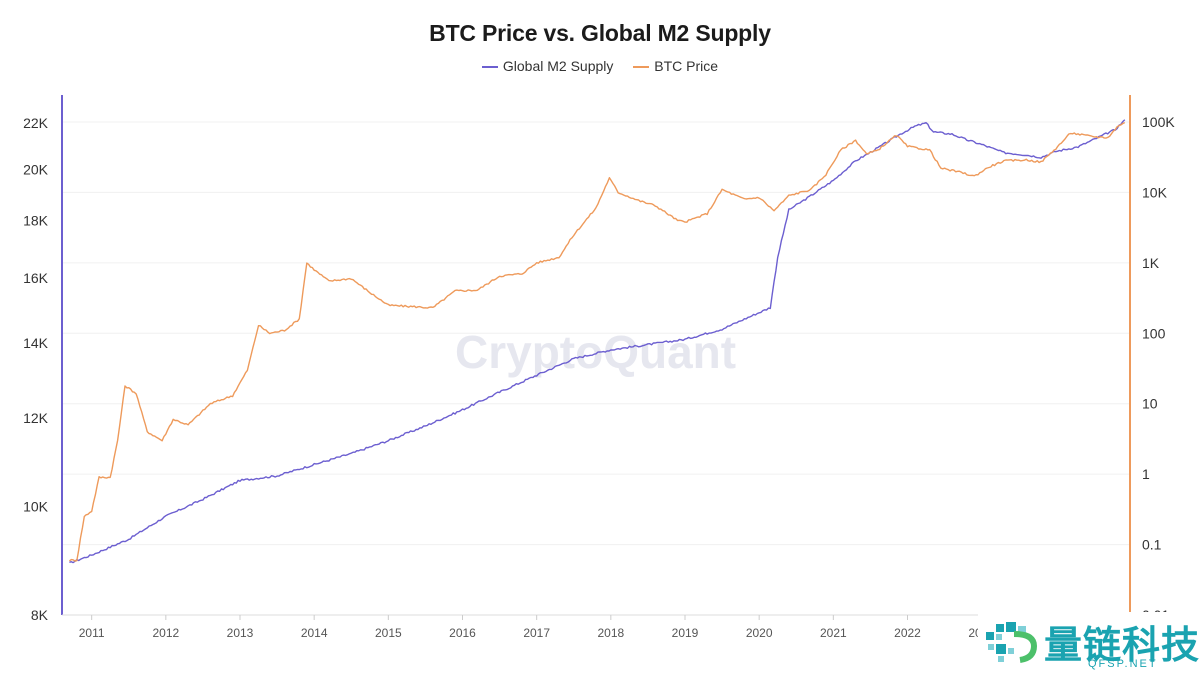  What do you see at coordinates (596, 352) in the screenshot?
I see `watermark: CryptoQuant` at bounding box center [596, 352].